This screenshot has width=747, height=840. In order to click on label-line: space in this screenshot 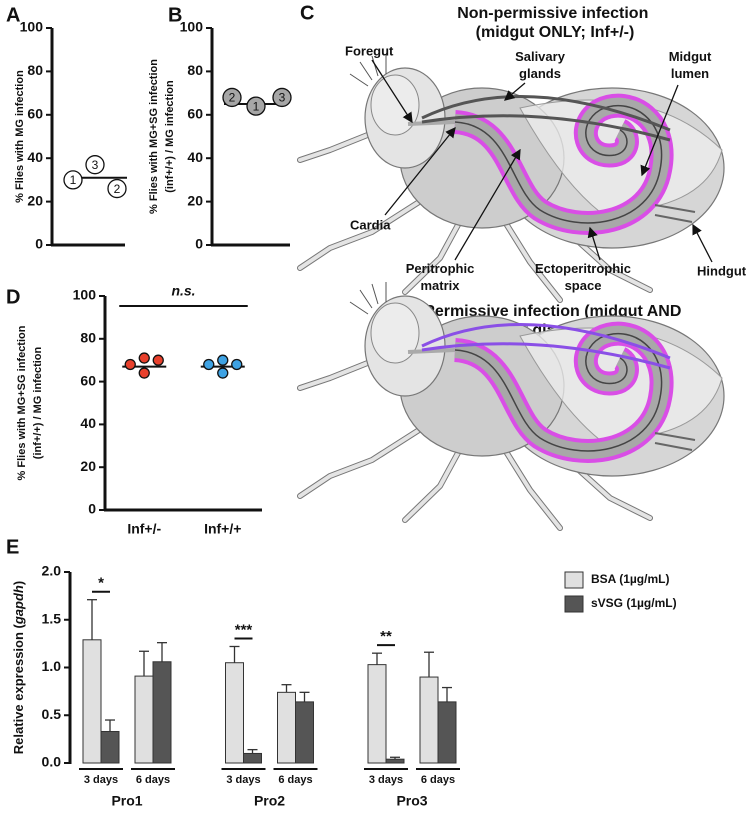, I will do `click(583, 285)`.